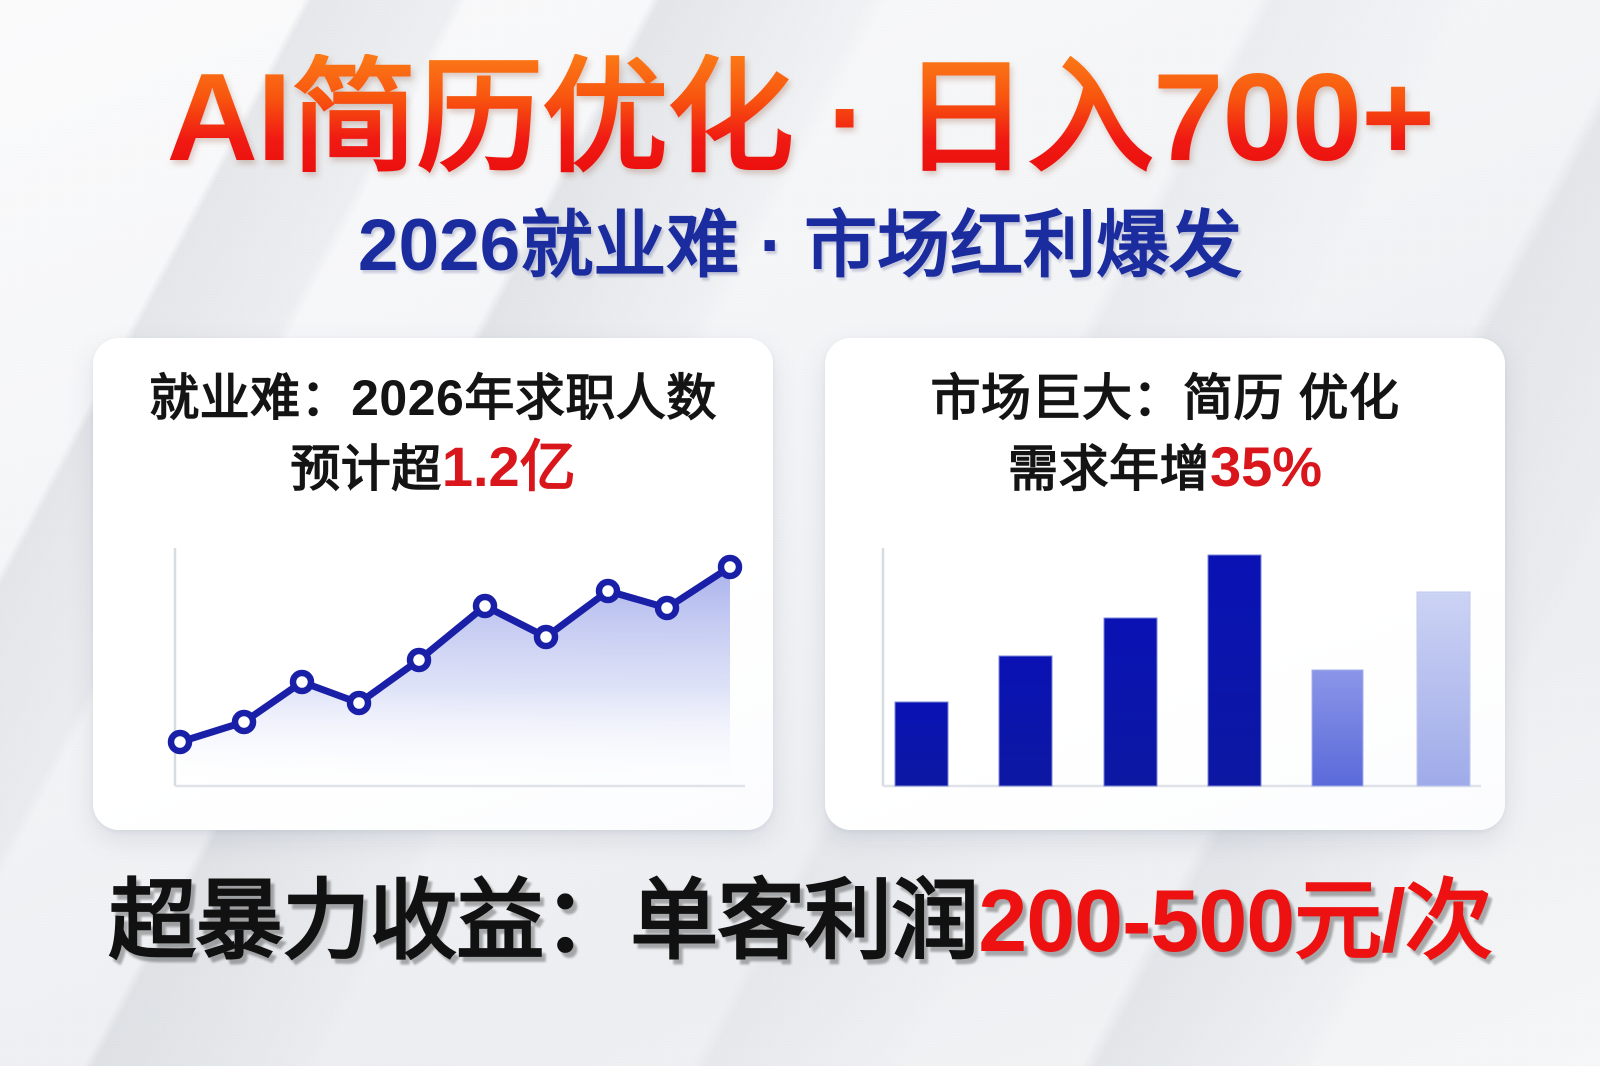  I want to click on card-market-heading: 市场巨大：简历 优化 需求年增35%, so click(1165, 435).